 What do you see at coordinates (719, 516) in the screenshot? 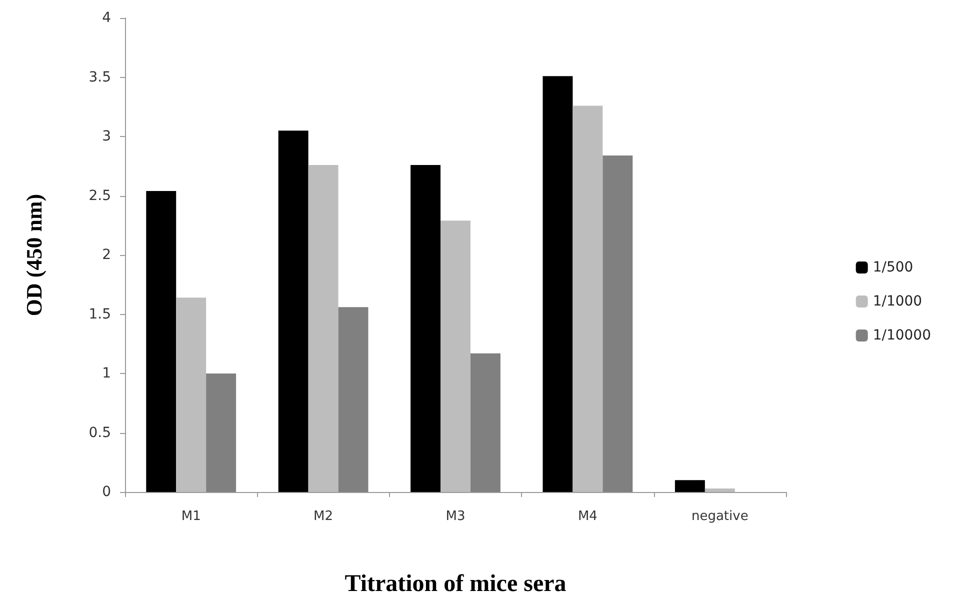
I see `x-tick-label: negative` at bounding box center [719, 516].